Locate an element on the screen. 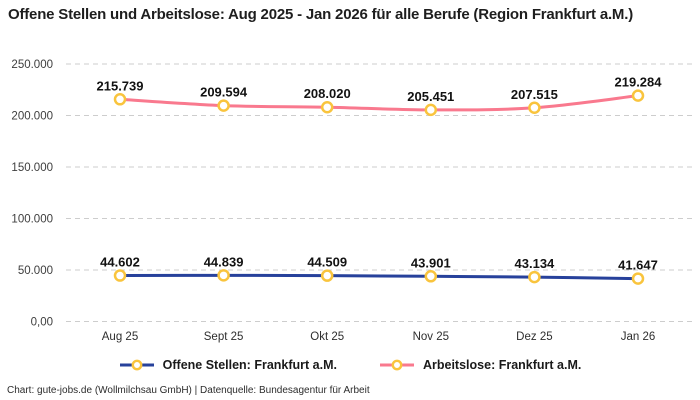  arbeitslose-line-marker-icon is located at coordinates (396, 365).